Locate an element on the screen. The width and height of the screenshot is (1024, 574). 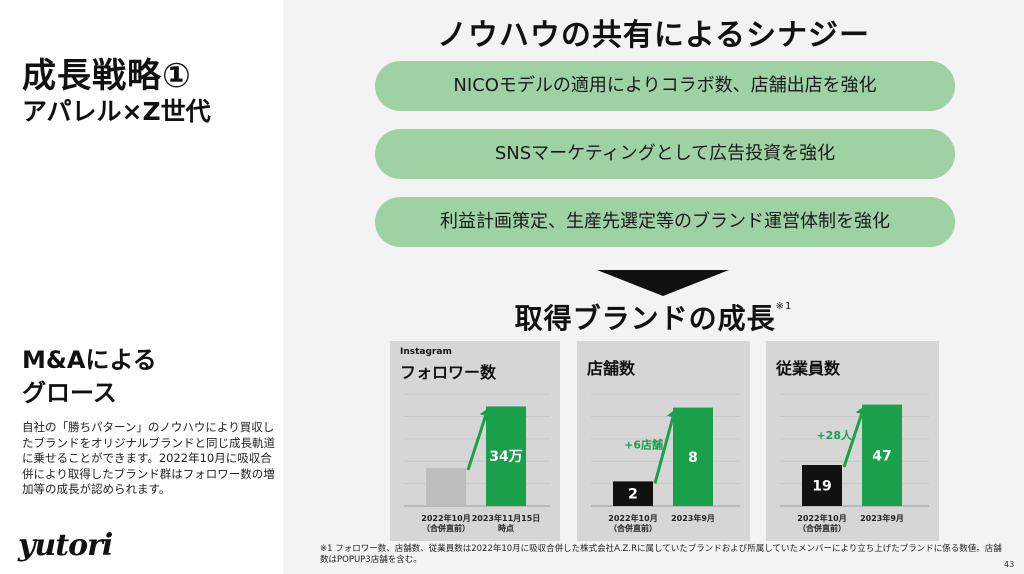
x-tick-sublabel: 時点 is located at coordinates (506, 528).